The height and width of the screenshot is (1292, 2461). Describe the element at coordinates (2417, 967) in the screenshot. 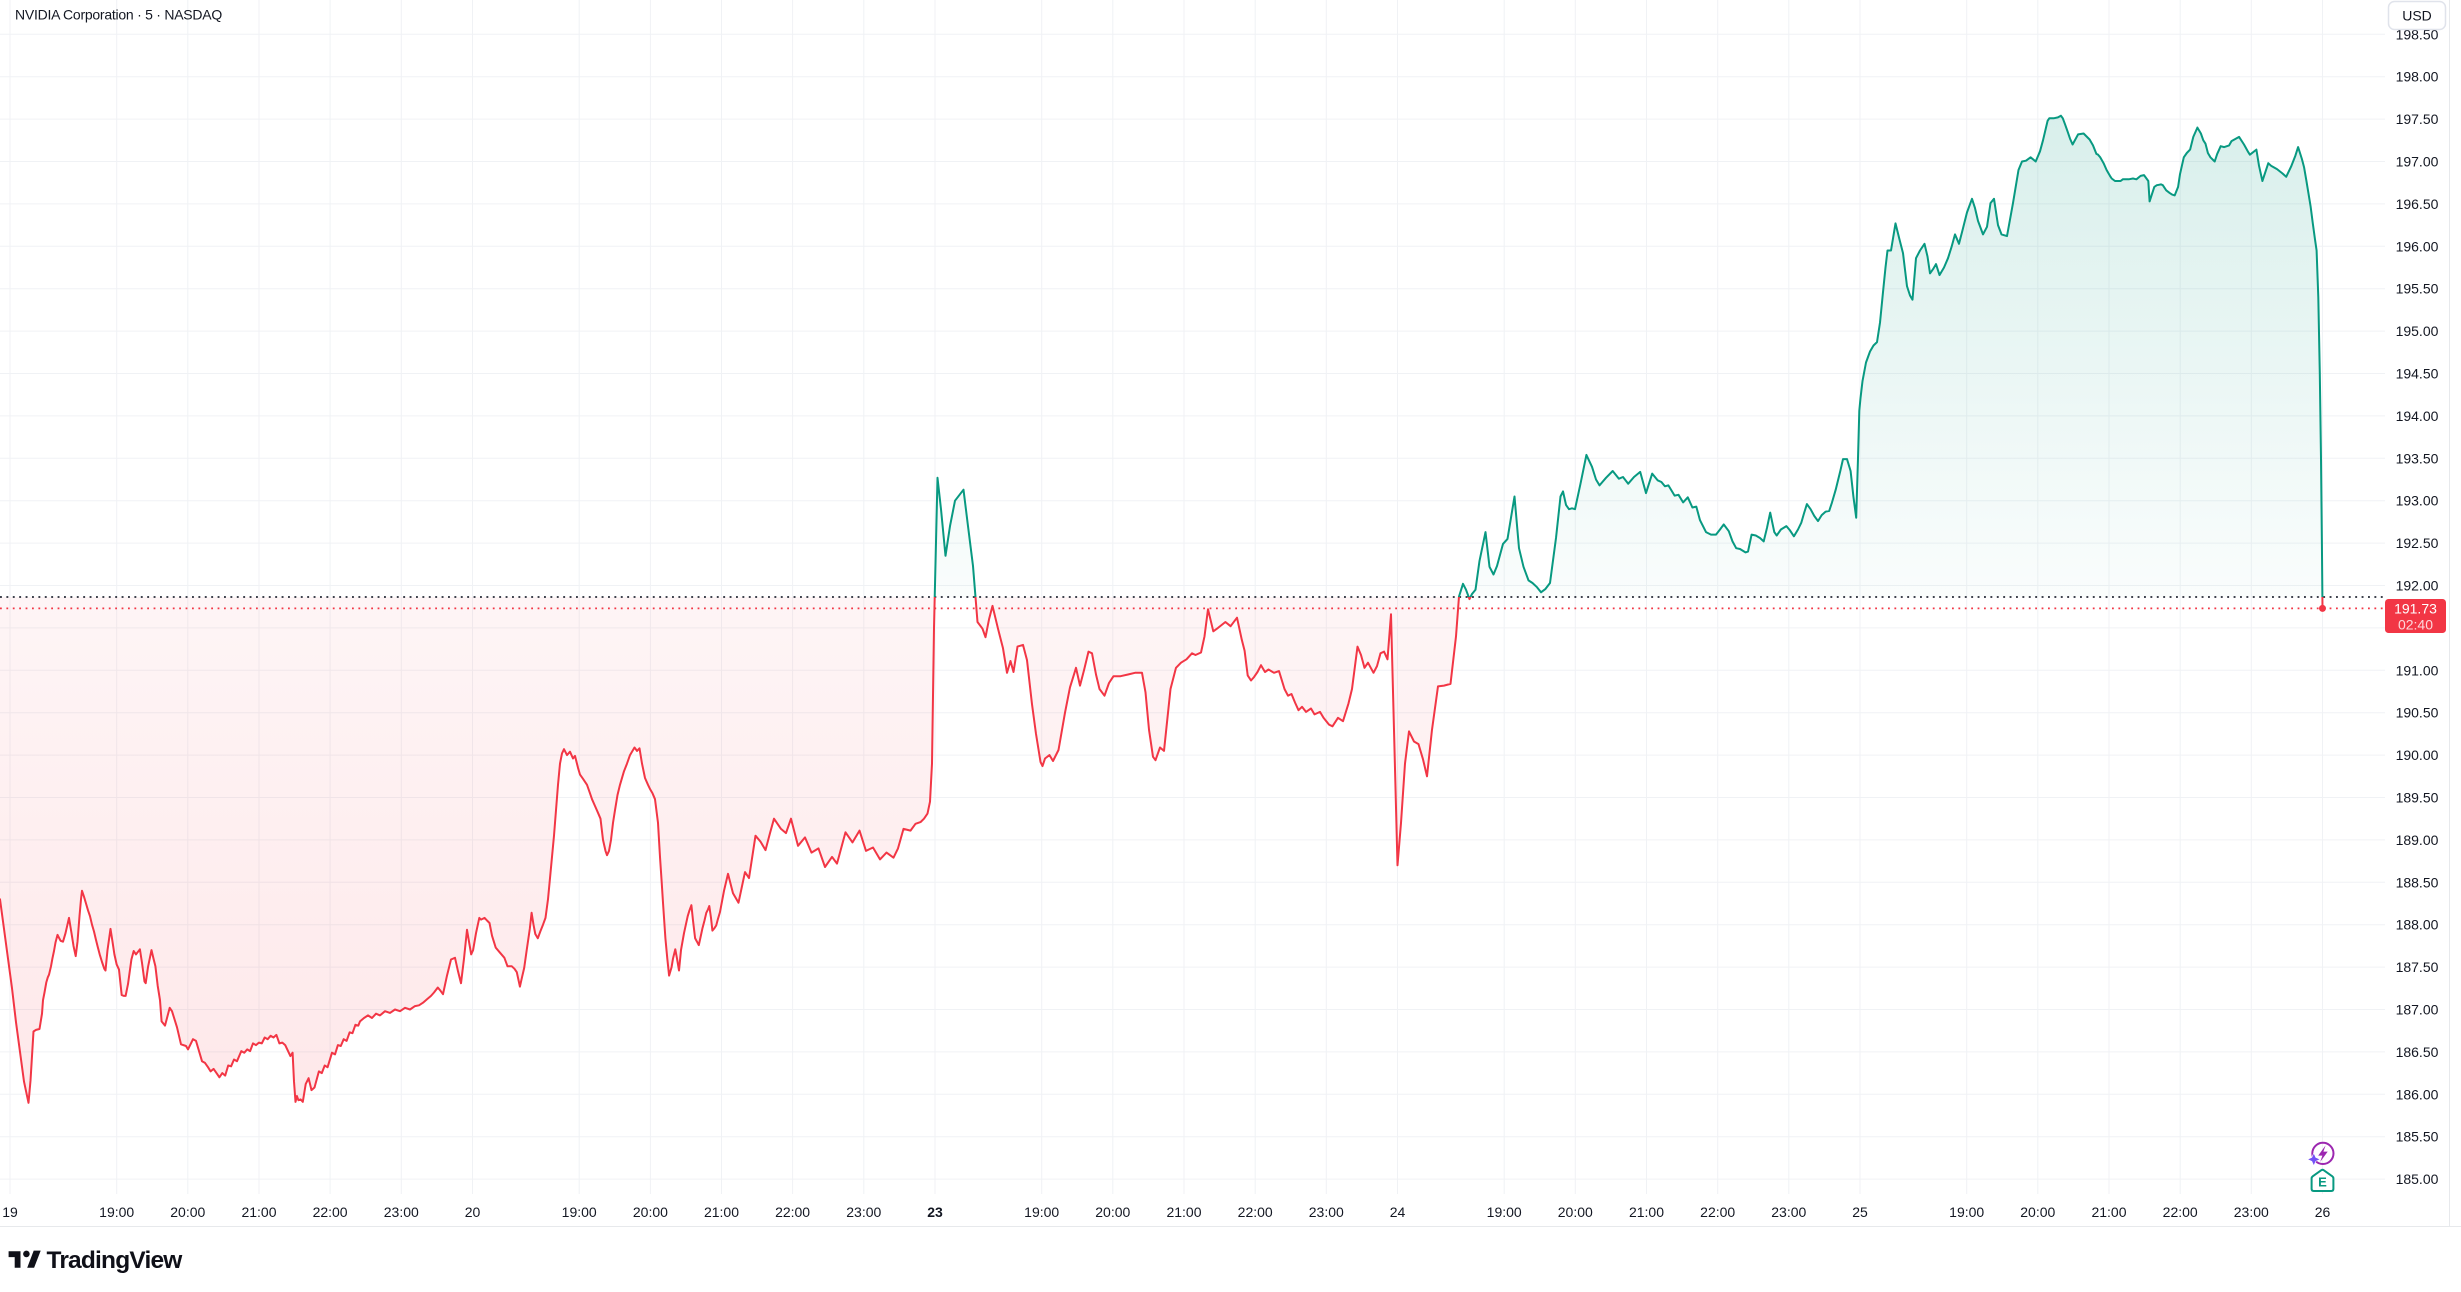

I see `svg-text: 187.50` at that location.